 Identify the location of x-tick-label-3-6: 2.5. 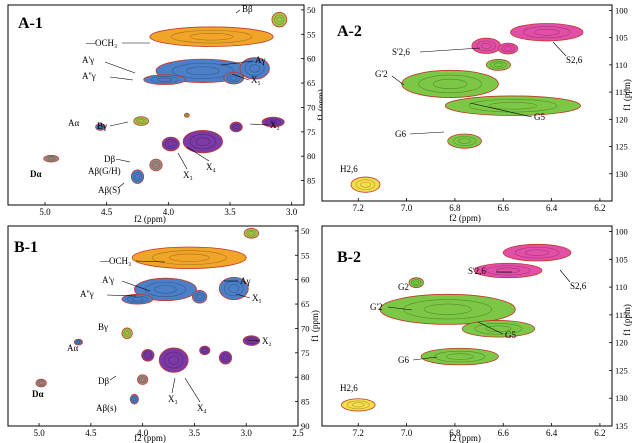
(298, 433).